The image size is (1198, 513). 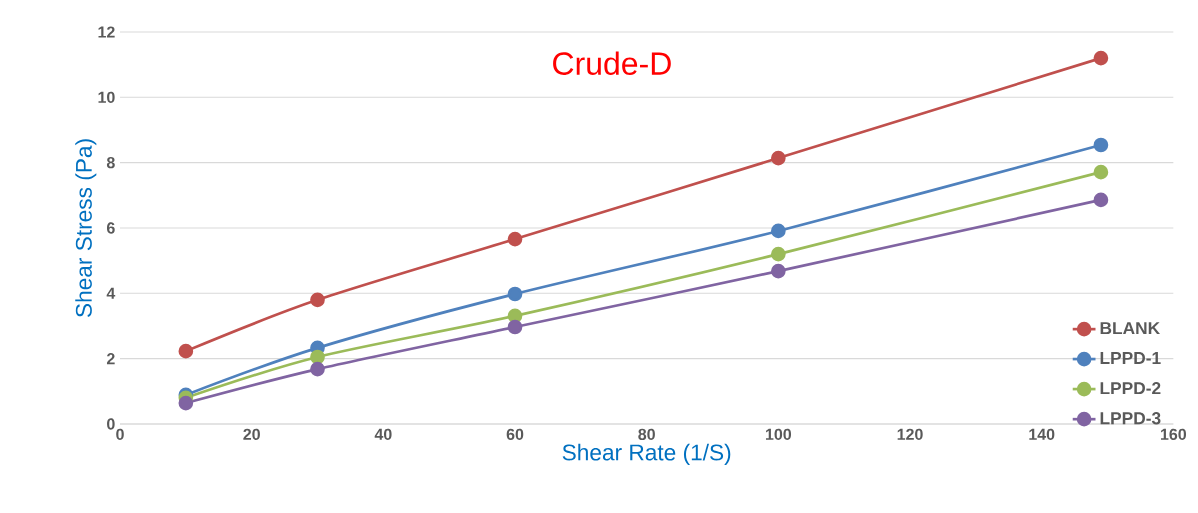 What do you see at coordinates (910, 434) in the screenshot?
I see `x-tick-label: 120` at bounding box center [910, 434].